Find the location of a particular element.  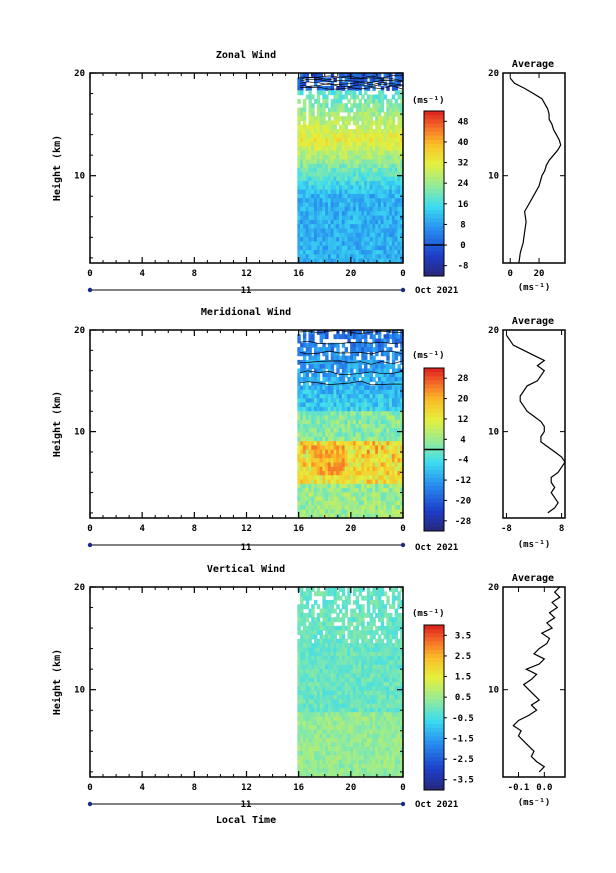

meridional-wind-xtick-label: 4 is located at coordinates (142, 529).